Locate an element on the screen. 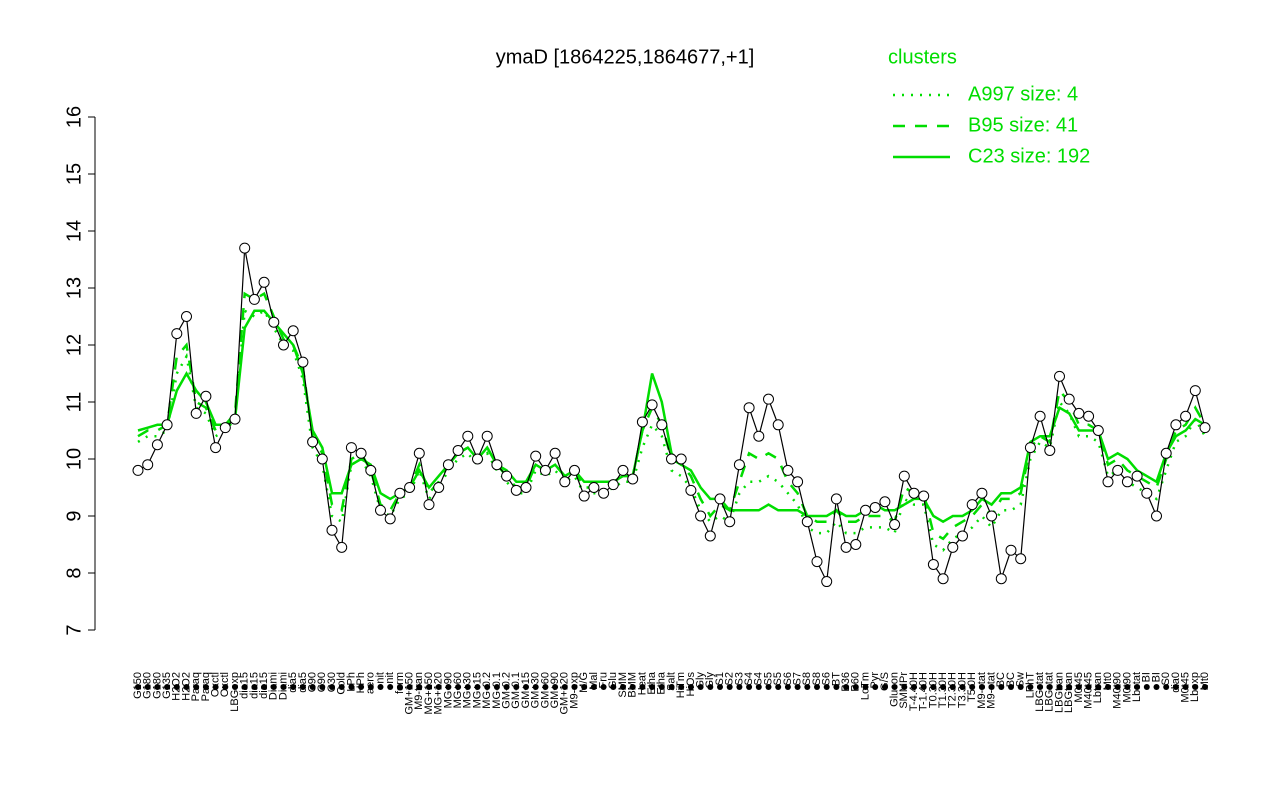  x-tick-label: G/S is located at coordinates (885, 681).